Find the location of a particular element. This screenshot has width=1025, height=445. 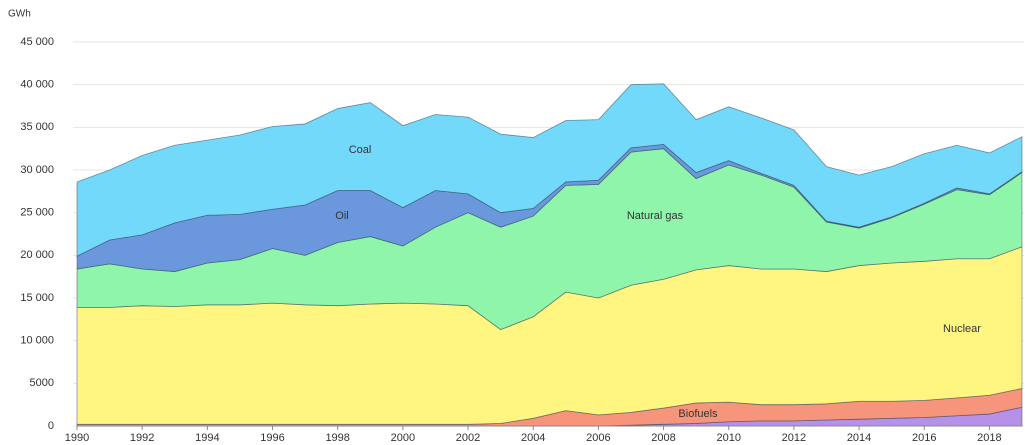

x-tick-label: 2016 is located at coordinates (924, 438).